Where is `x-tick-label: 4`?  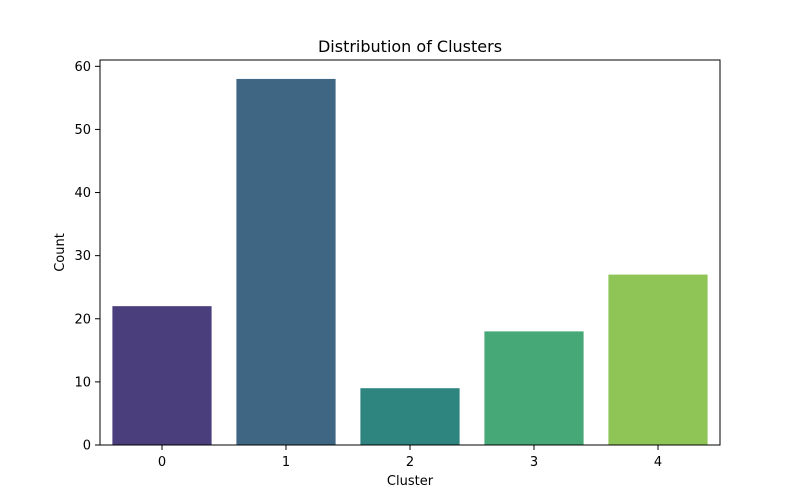
x-tick-label: 4 is located at coordinates (658, 462).